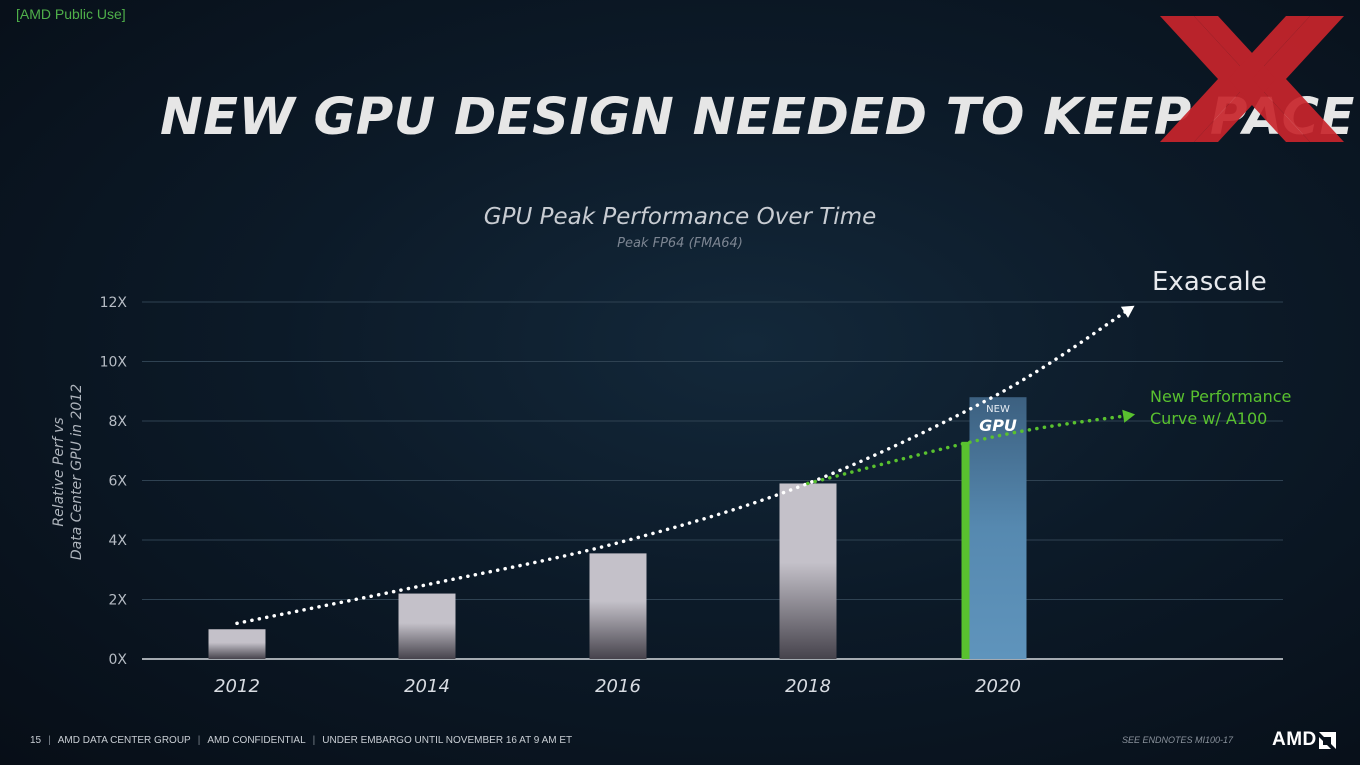 The width and height of the screenshot is (1360, 765). Describe the element at coordinates (1129, 416) in the screenshot. I see `a100-arrow-icon` at that location.